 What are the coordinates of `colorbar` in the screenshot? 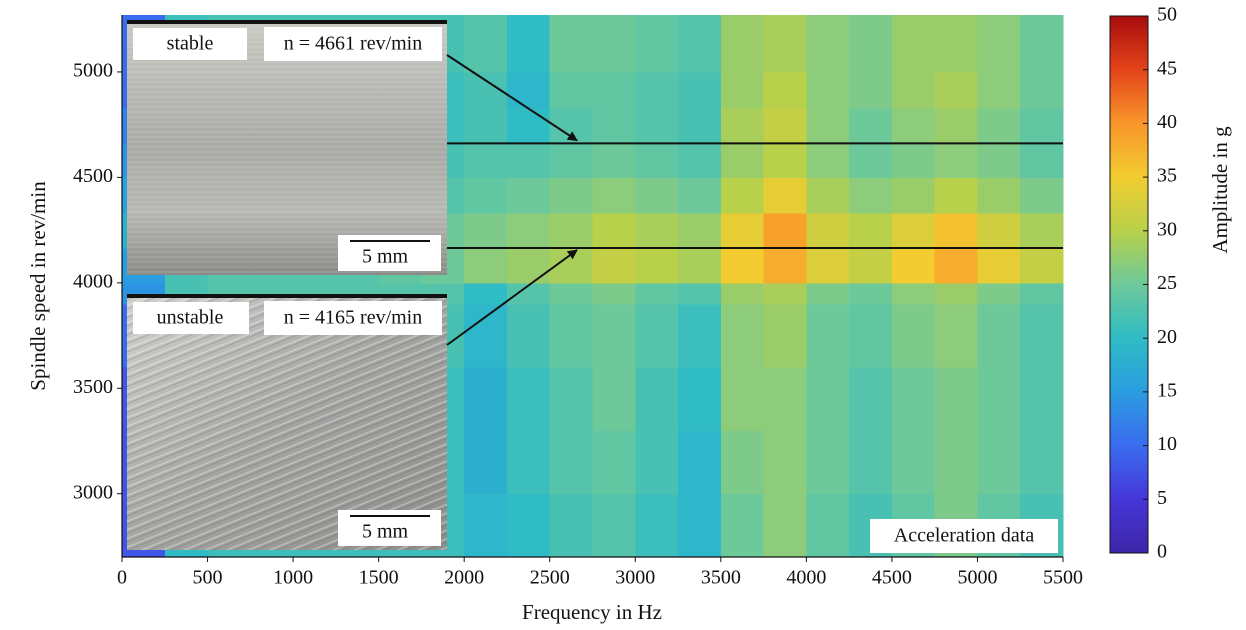 It's located at (1129, 284).